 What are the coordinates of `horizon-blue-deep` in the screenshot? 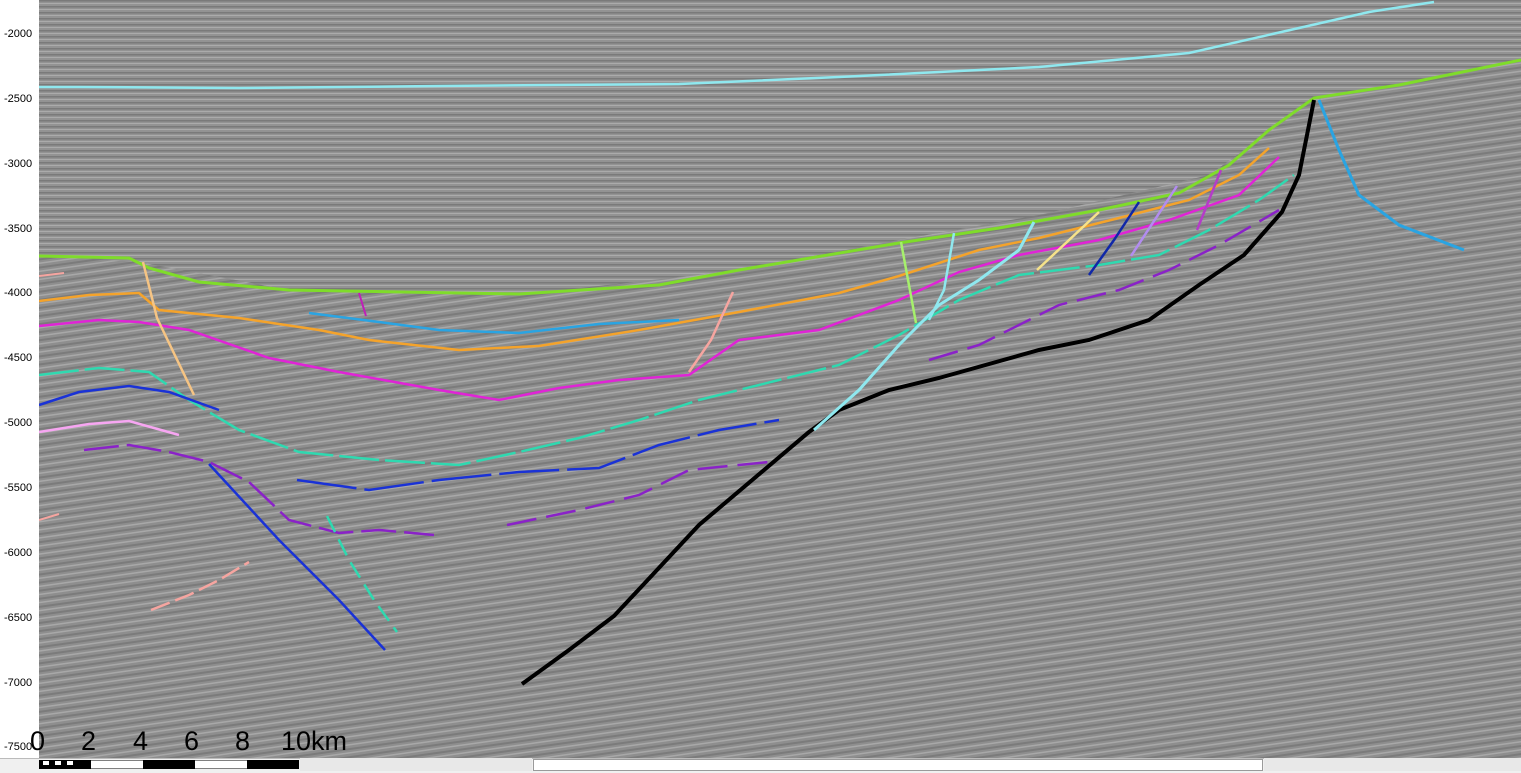 It's located at (538, 455).